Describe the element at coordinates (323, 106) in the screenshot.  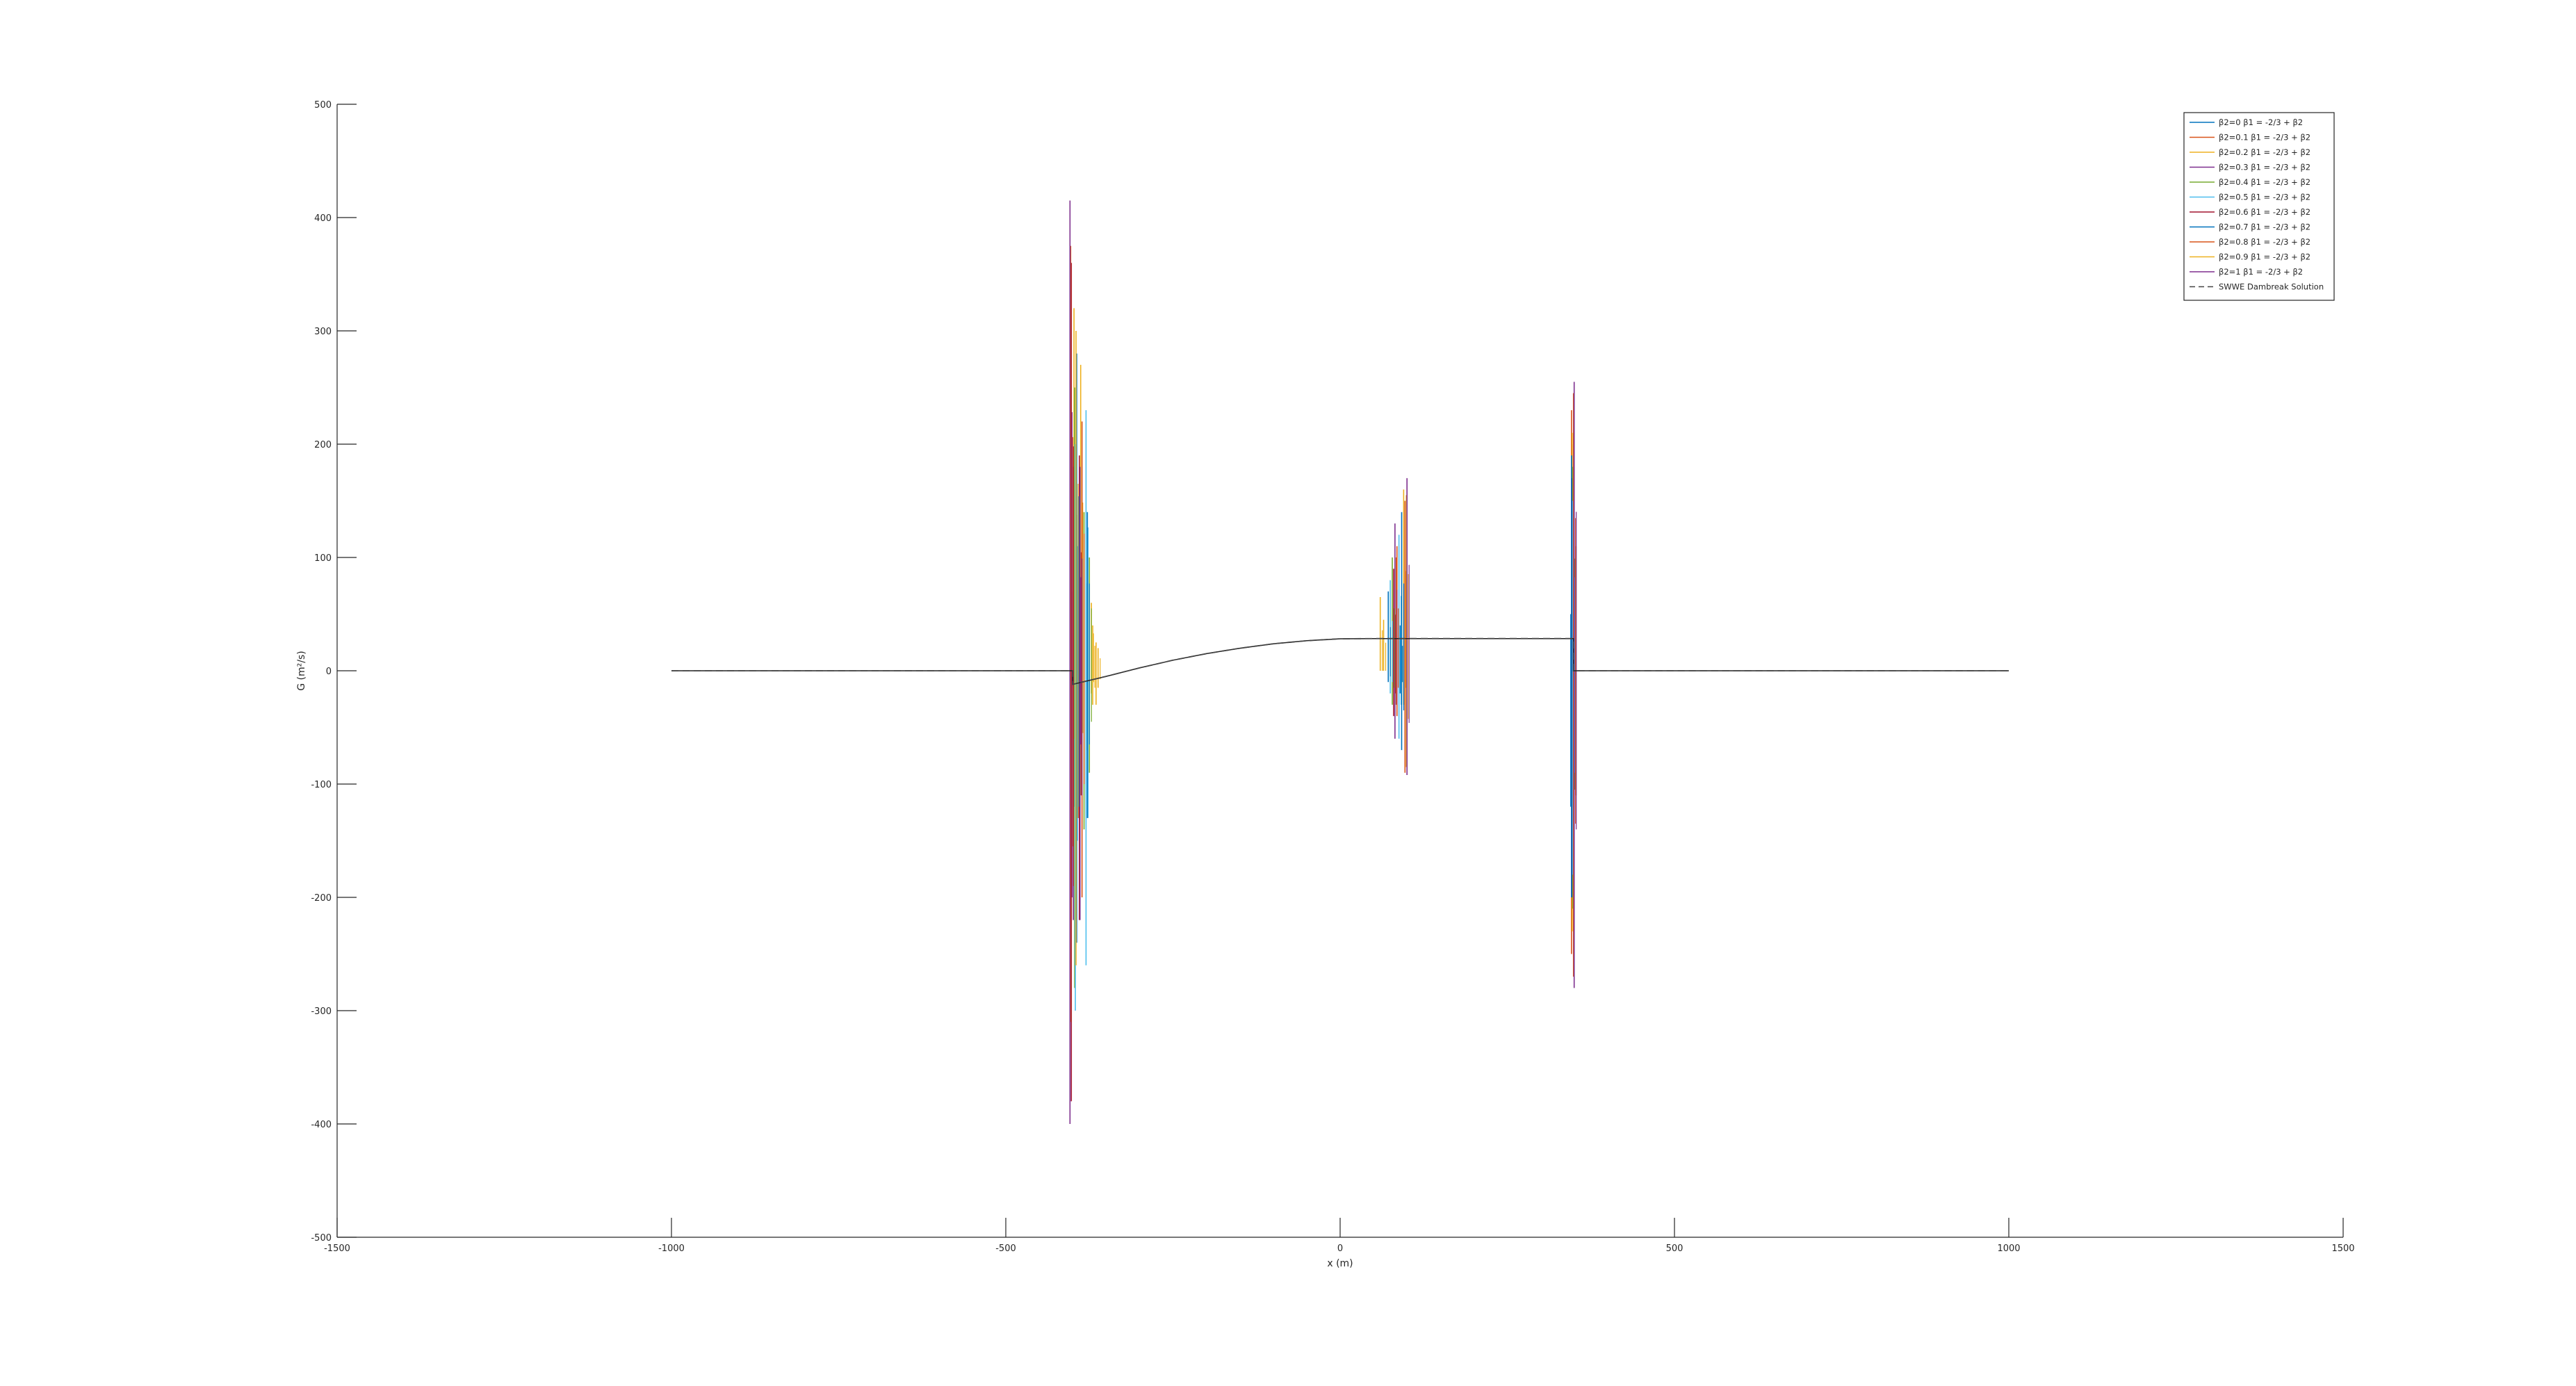
I see `y-tick-label: 500` at that location.